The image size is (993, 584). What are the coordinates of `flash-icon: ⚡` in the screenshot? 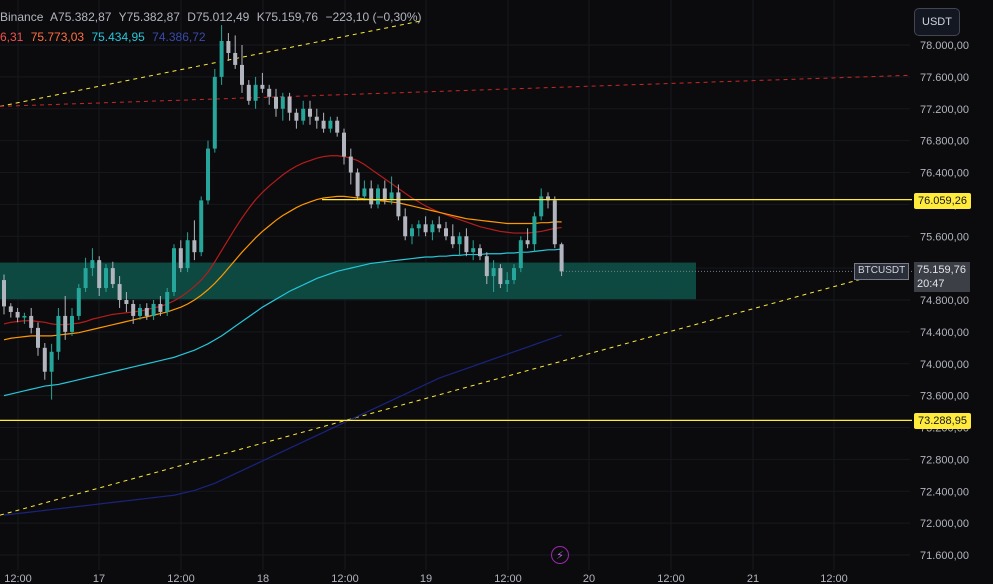 It's located at (560, 555).